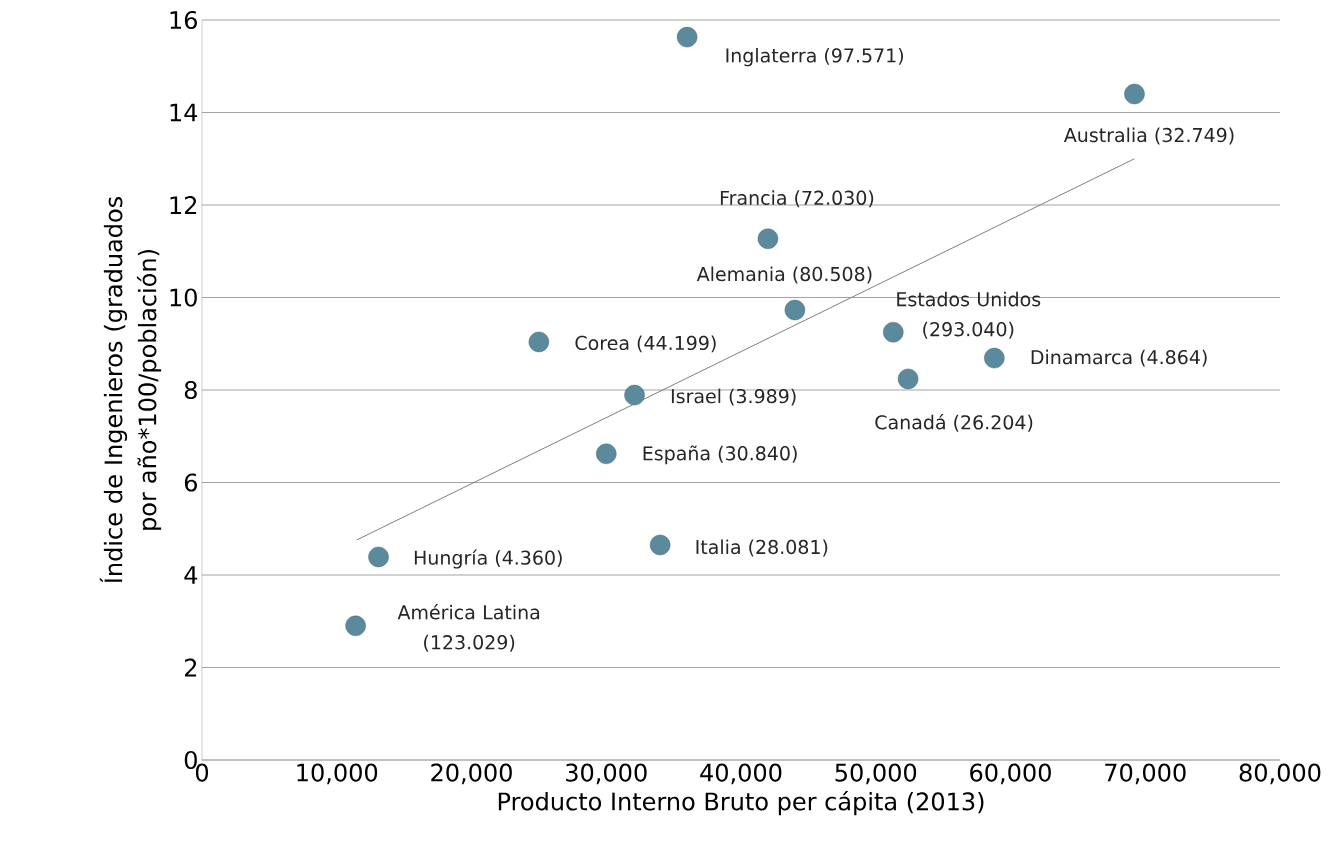 The image size is (1341, 863). Describe the element at coordinates (797, 199) in the screenshot. I see `annotation: Francia (72.030)` at that location.